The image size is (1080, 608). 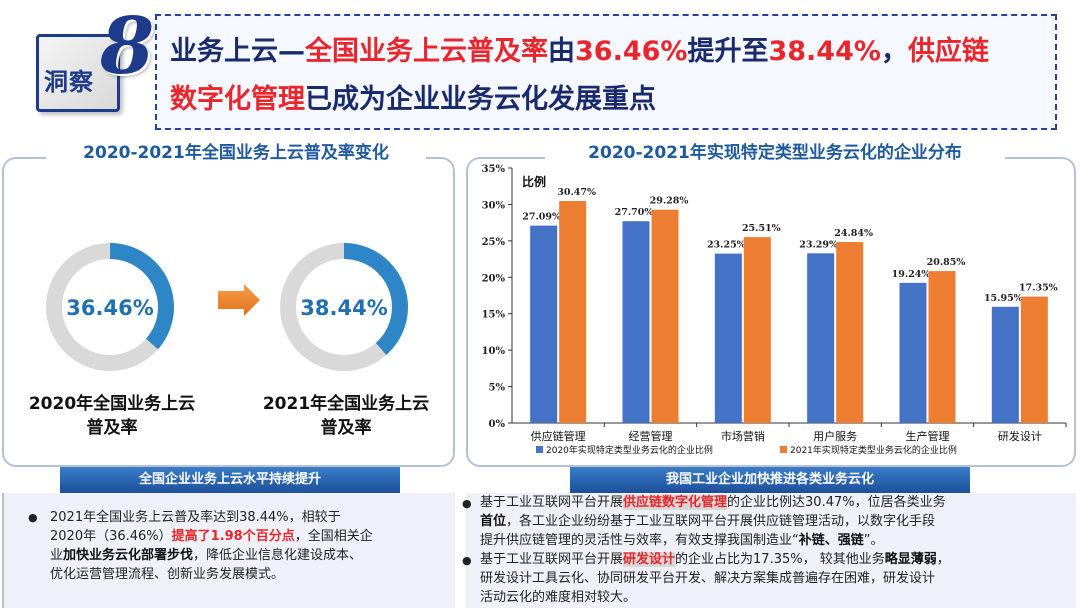 What do you see at coordinates (278, 555) in the screenshot?
I see `bullet-text: ，降低企业信息化建设成本、` at bounding box center [278, 555].